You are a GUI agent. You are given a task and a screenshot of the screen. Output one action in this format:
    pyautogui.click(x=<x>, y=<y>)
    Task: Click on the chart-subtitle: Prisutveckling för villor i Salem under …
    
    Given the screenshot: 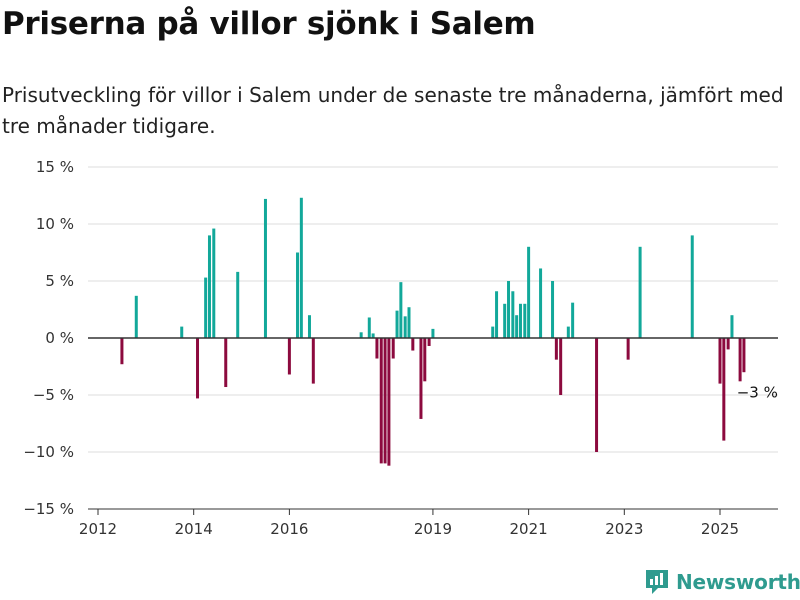 What is the action you would take?
    pyautogui.click(x=393, y=110)
    